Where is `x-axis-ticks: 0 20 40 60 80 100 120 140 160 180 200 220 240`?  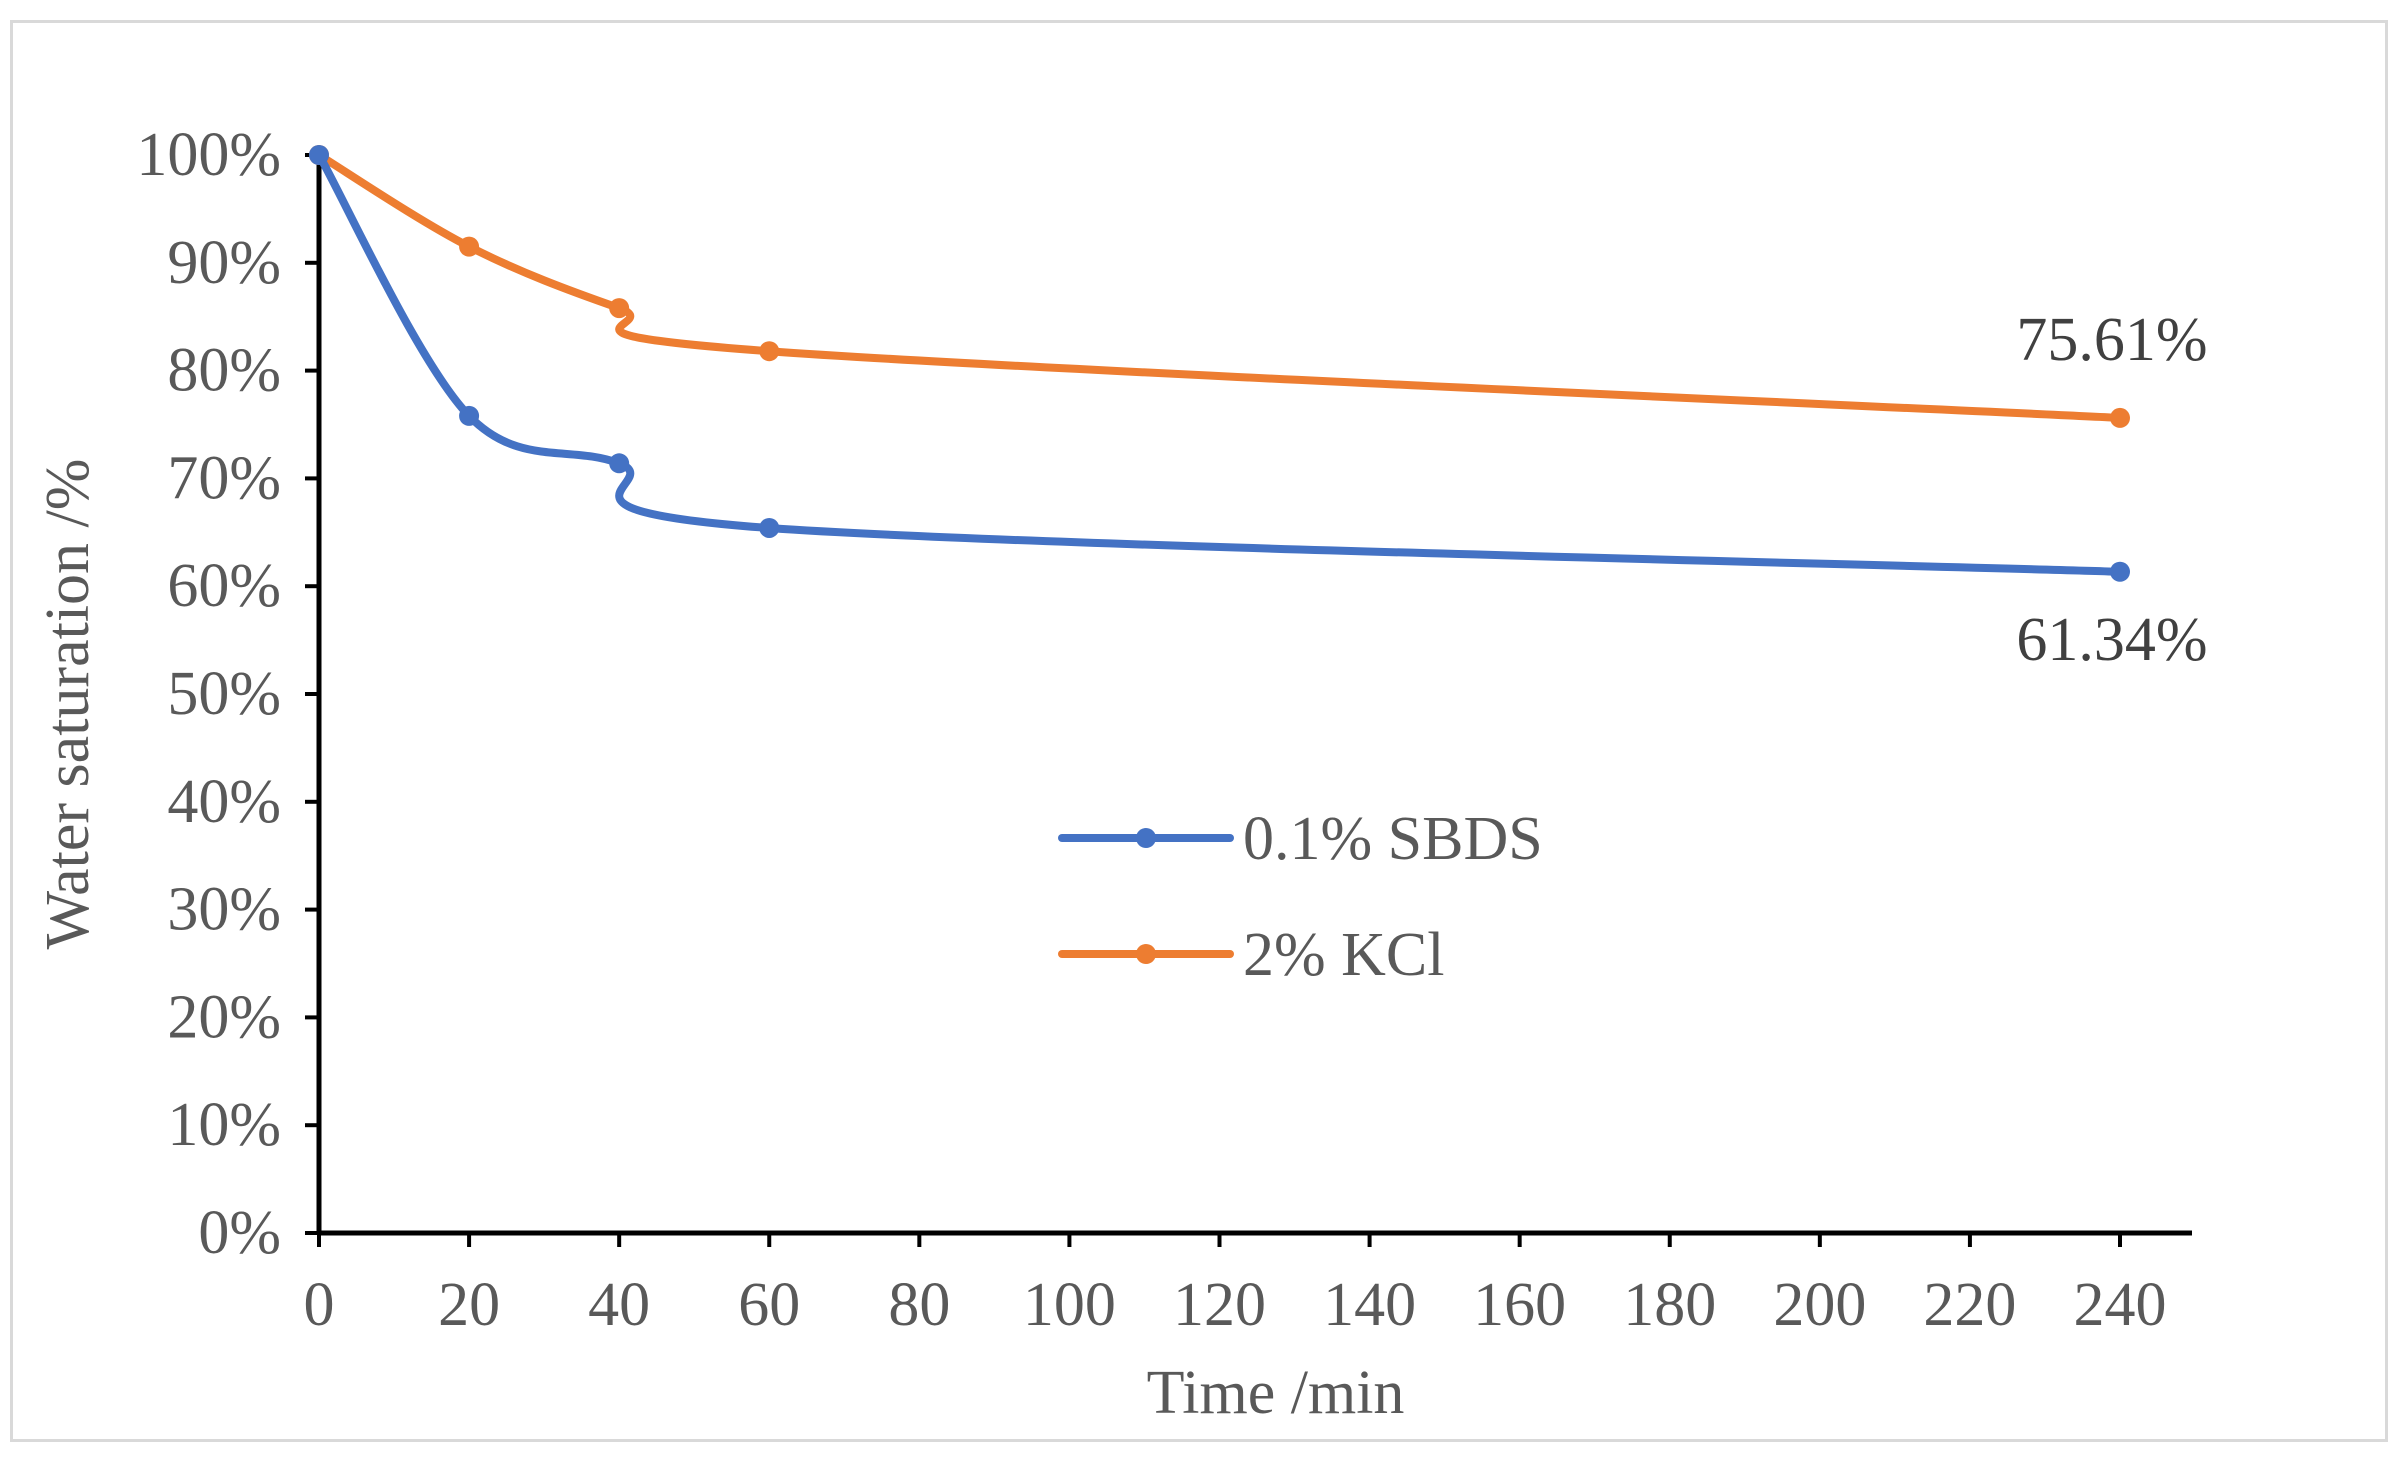 x-axis-ticks: 0 20 40 60 80 100 120 140 160 180 200 220 240 is located at coordinates (1235, 1286).